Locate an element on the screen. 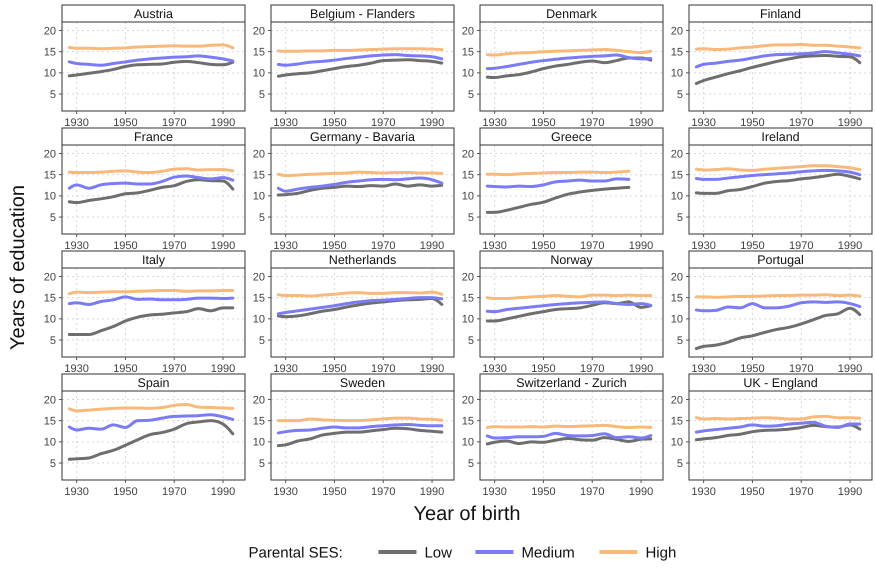  chart-title: France is located at coordinates (153, 137).